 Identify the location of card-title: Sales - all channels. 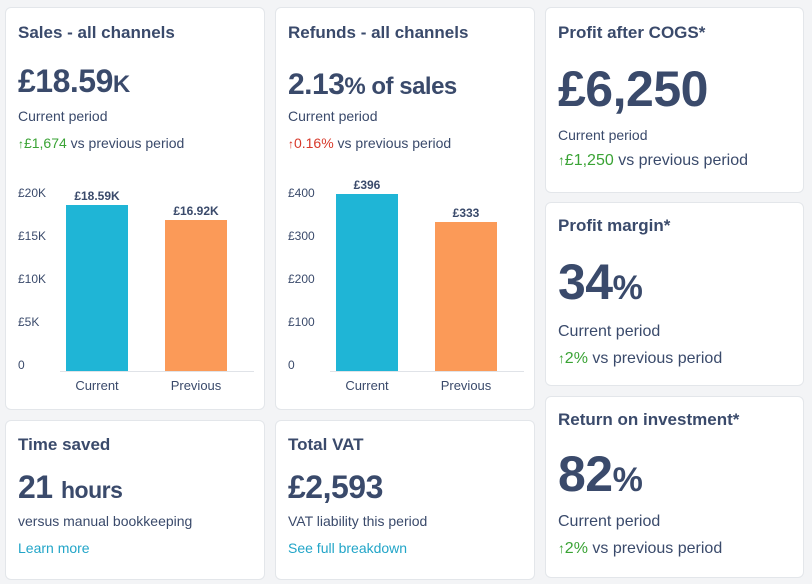
(96, 32).